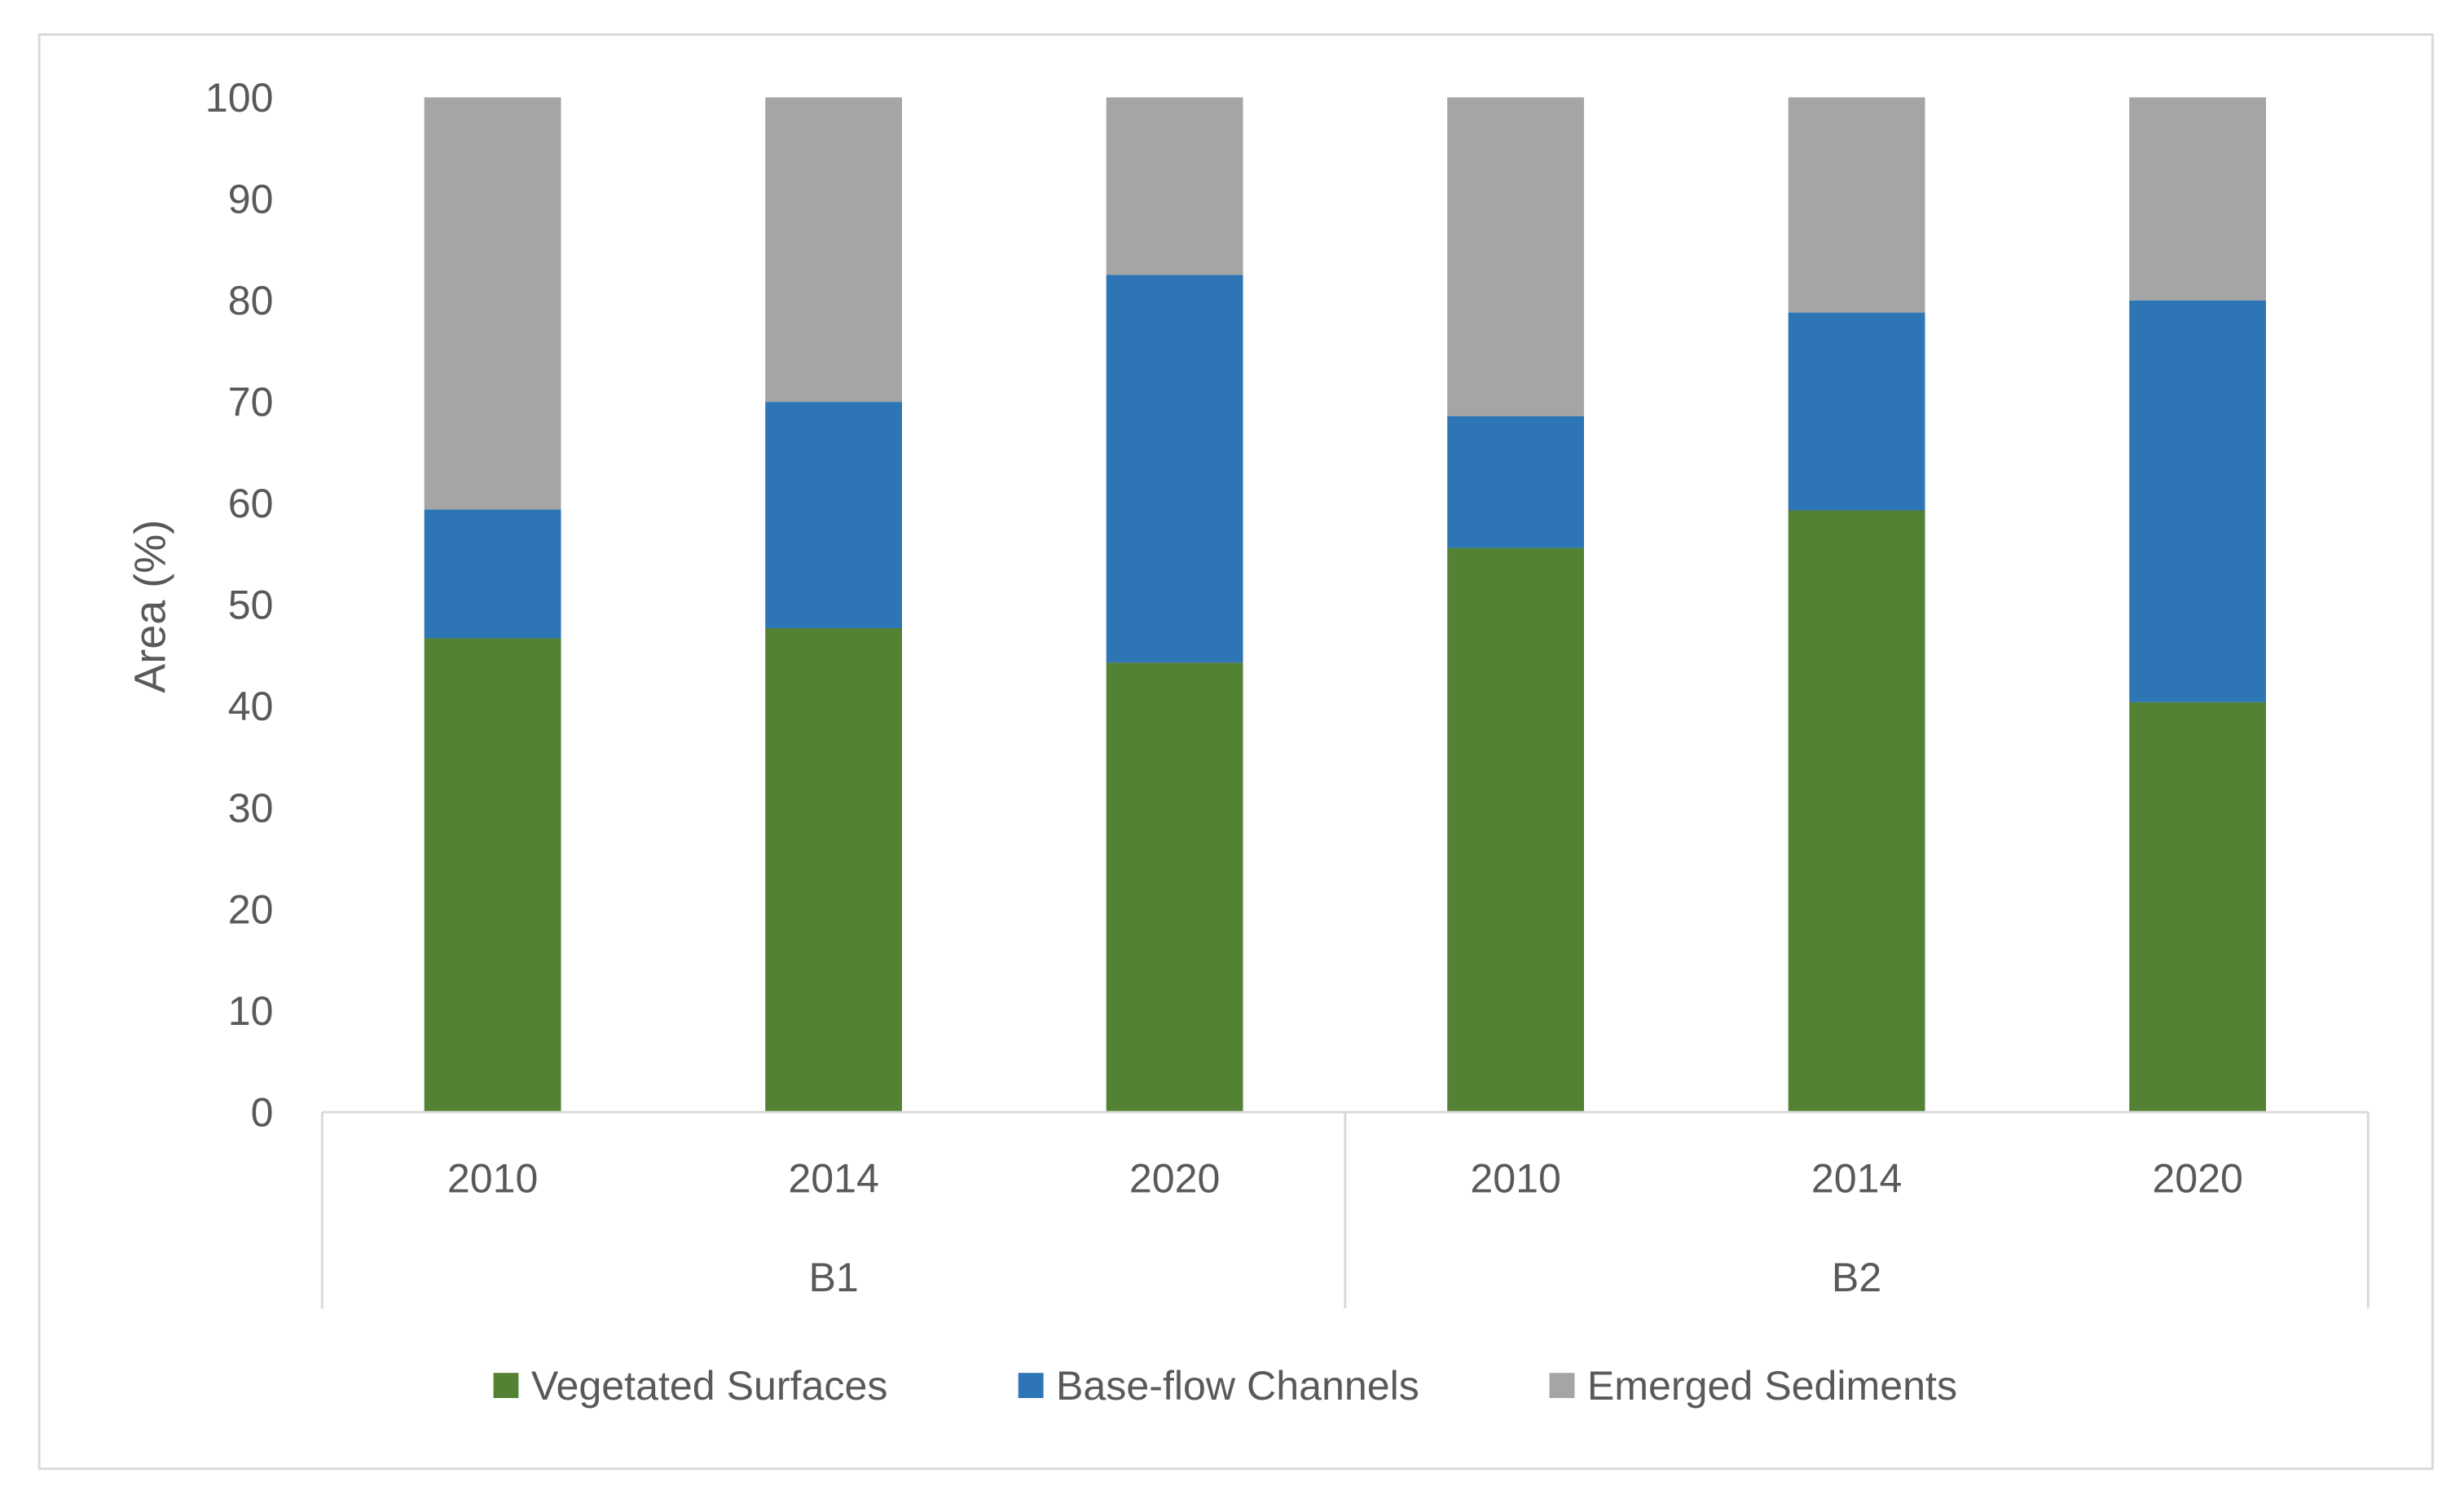 This screenshot has width=2464, height=1508. I want to click on legend-label: Base-flow Channels, so click(1237, 1386).